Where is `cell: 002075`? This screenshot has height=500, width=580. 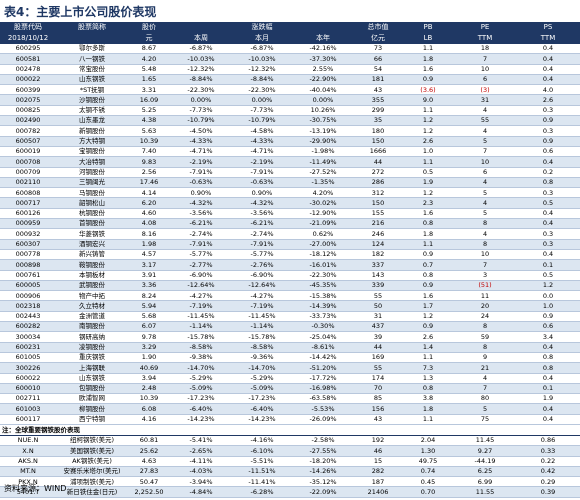
cell: 002075 is located at coordinates (28, 100).